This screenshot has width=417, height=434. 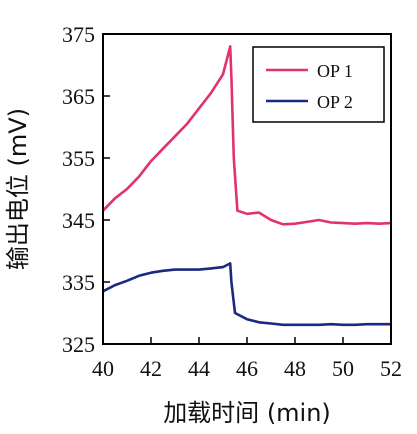 What do you see at coordinates (335, 71) in the screenshot?
I see `legend-label-op1: OP 1` at bounding box center [335, 71].